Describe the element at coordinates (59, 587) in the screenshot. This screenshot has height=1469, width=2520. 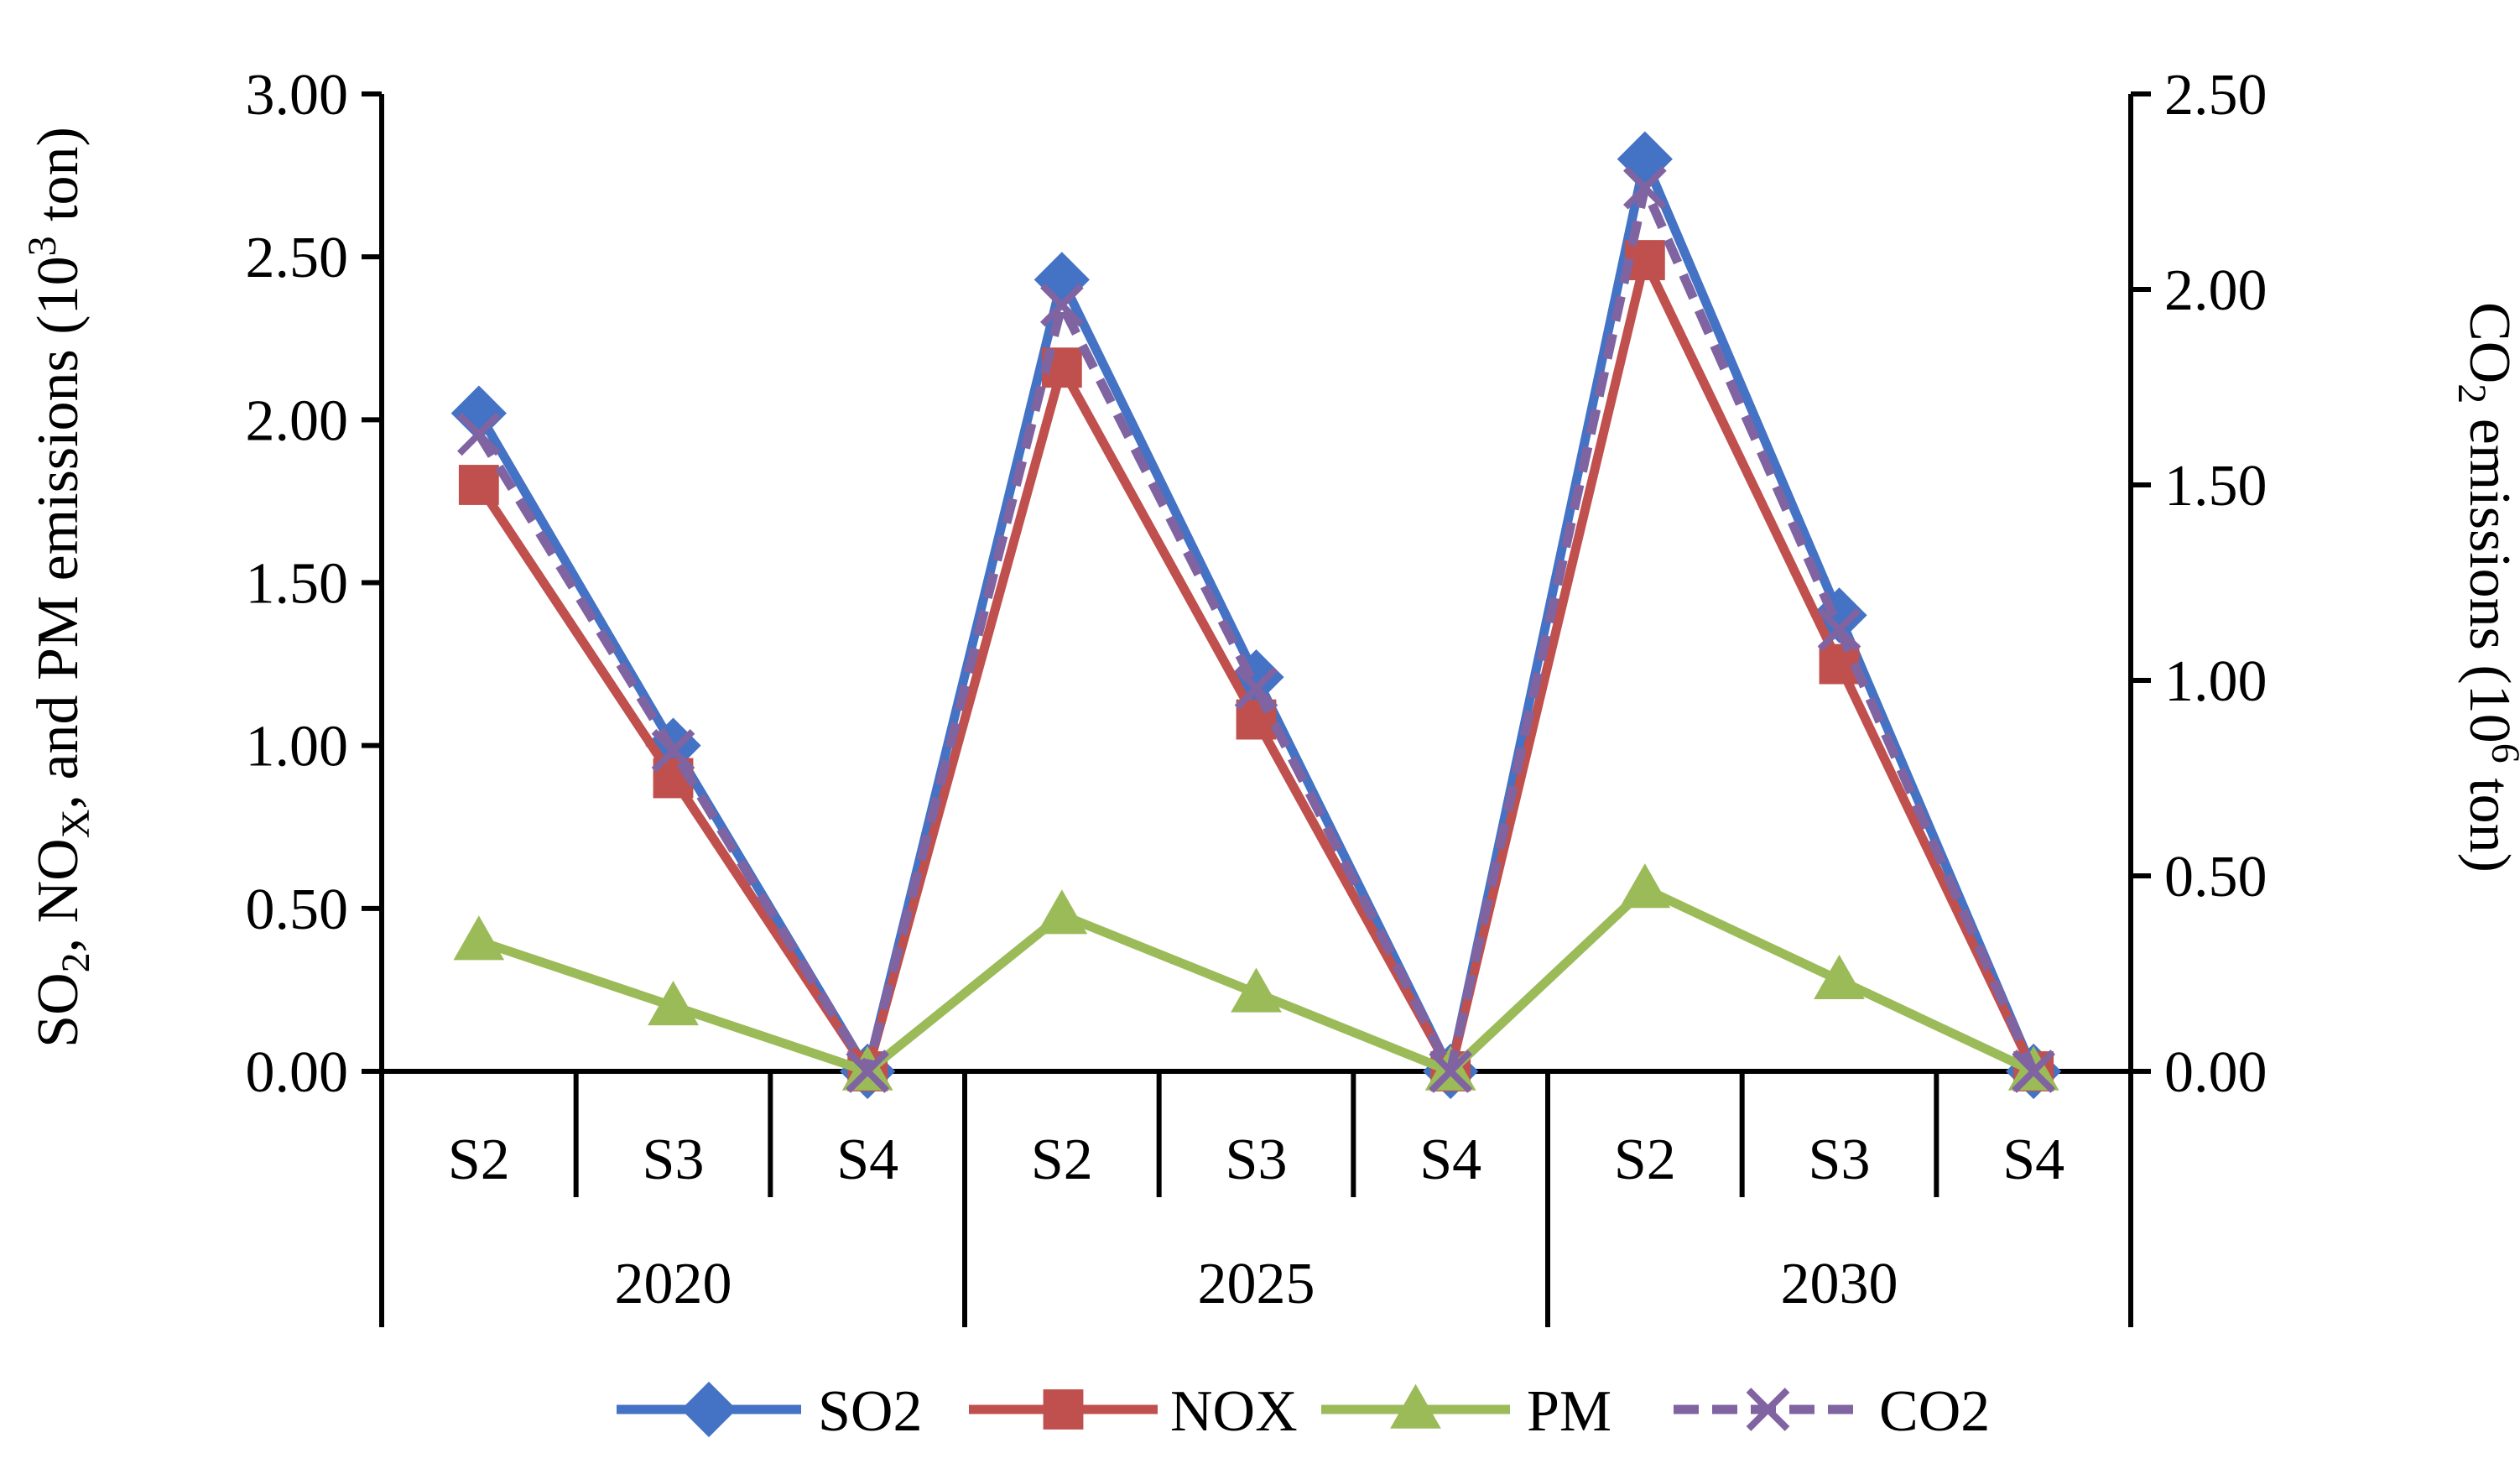
I see `y-left-axis-title: SO2, NOX, and PM emissions (103 ton)` at that location.